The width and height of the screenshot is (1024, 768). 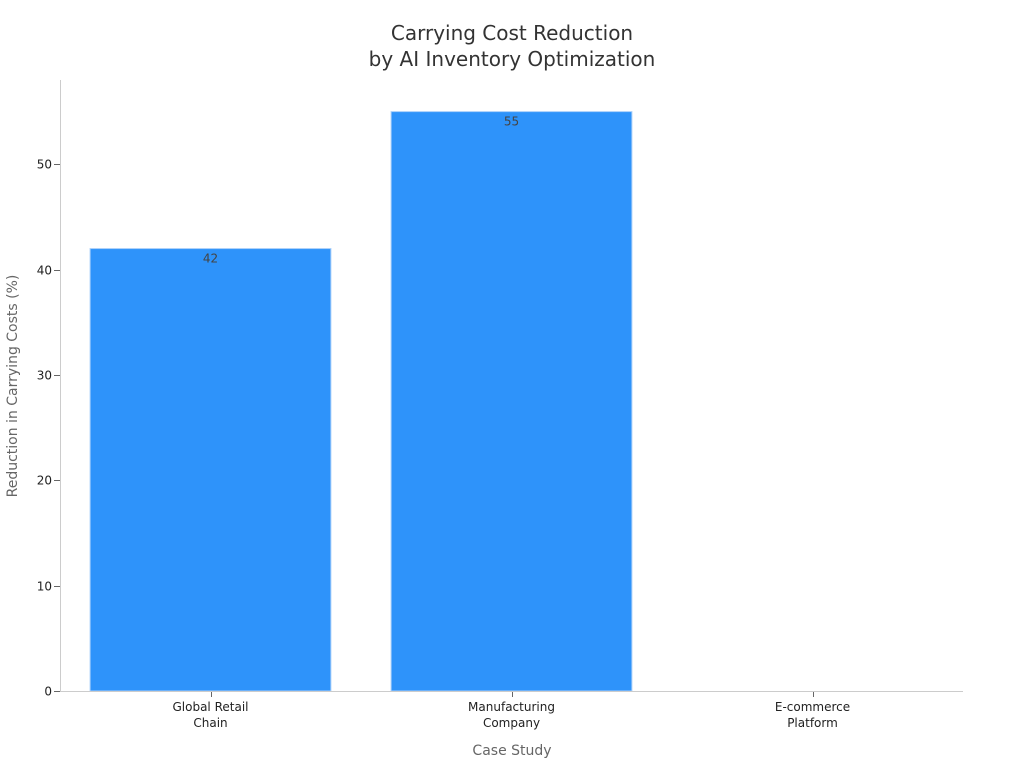 What do you see at coordinates (210, 715) in the screenshot?
I see `x-tick-label-0: Global Retail Chain` at bounding box center [210, 715].